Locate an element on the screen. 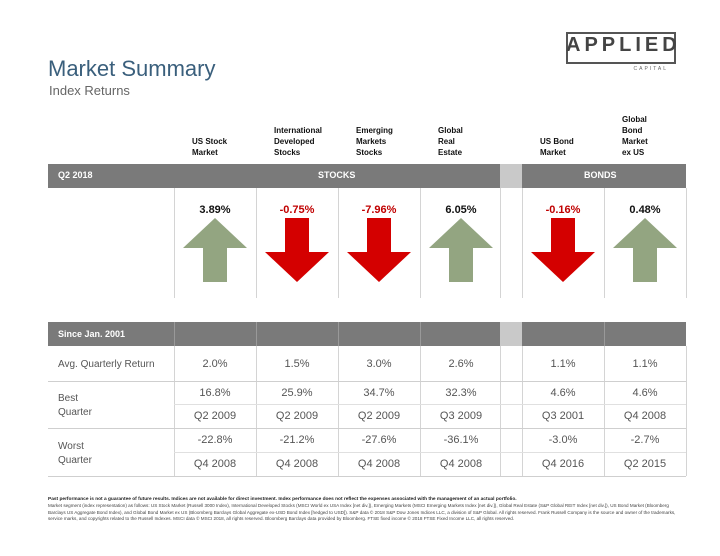 The image size is (720, 556). column-header-us-bond: US Bond Market is located at coordinates (557, 147).